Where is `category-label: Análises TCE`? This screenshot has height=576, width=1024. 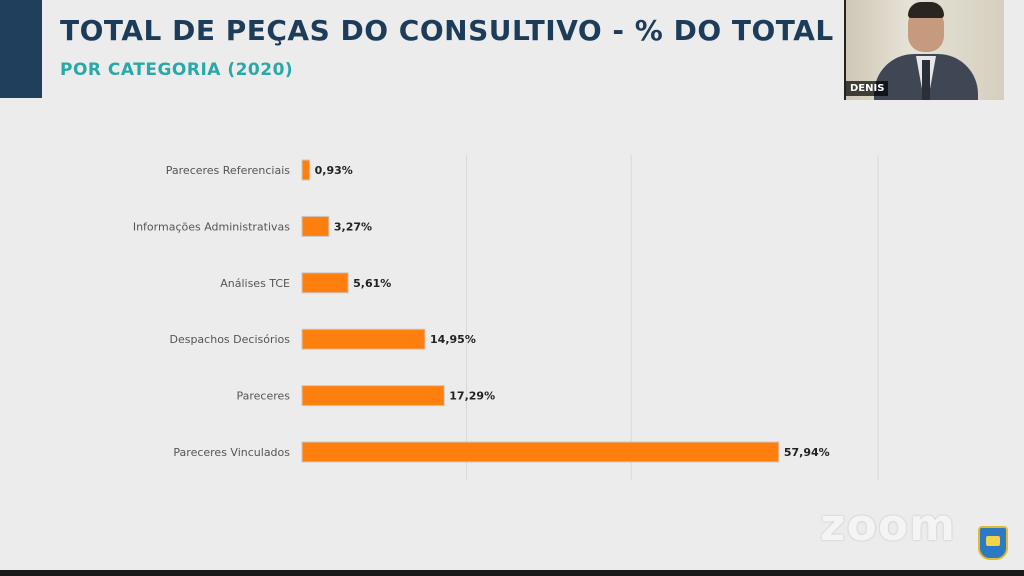
category-label: Análises TCE is located at coordinates (255, 283).